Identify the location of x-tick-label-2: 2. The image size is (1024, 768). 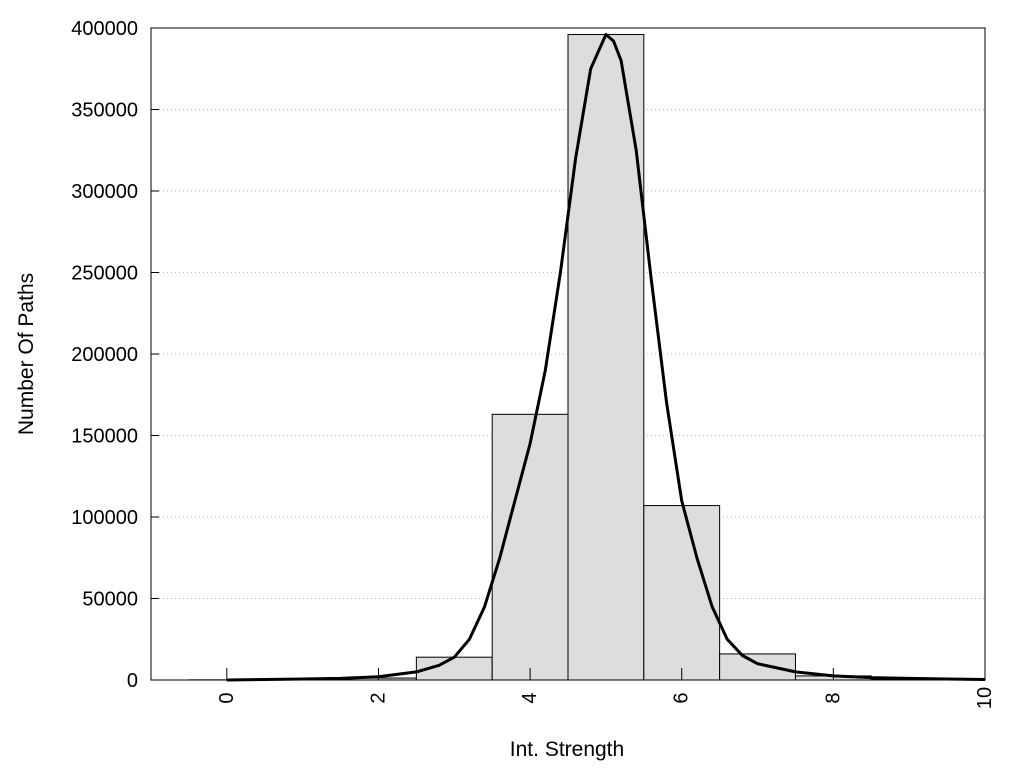
(378, 697).